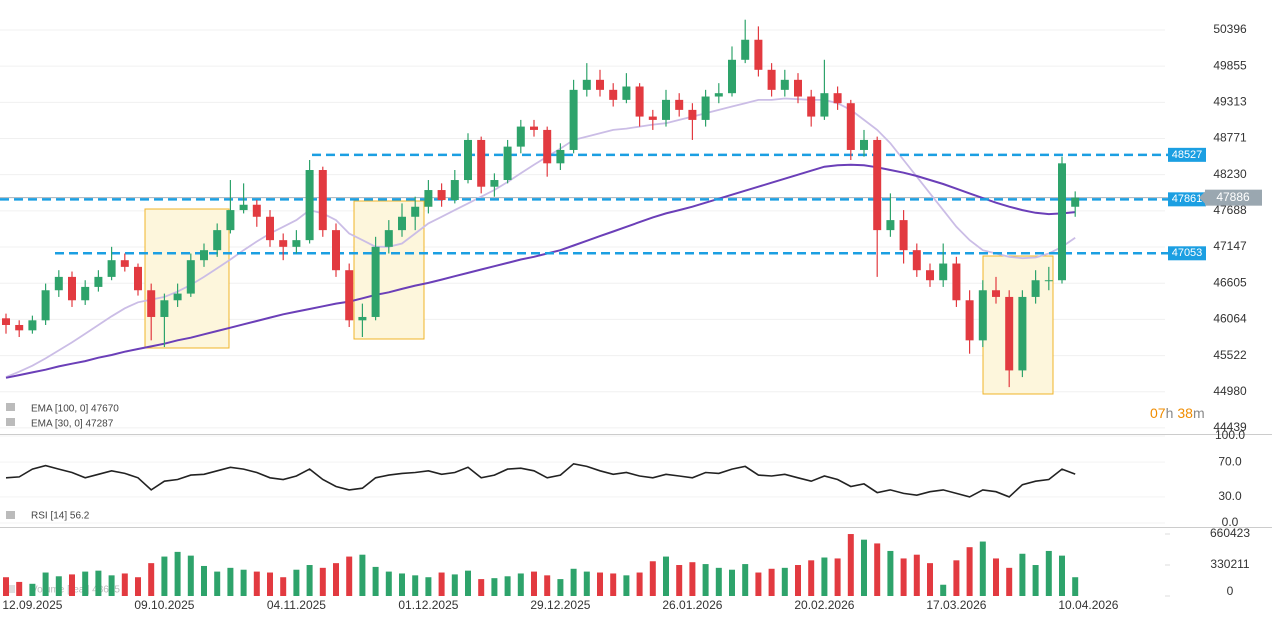 This screenshot has height=622, width=1272. I want to click on last-price-badge, so click(1233, 197).